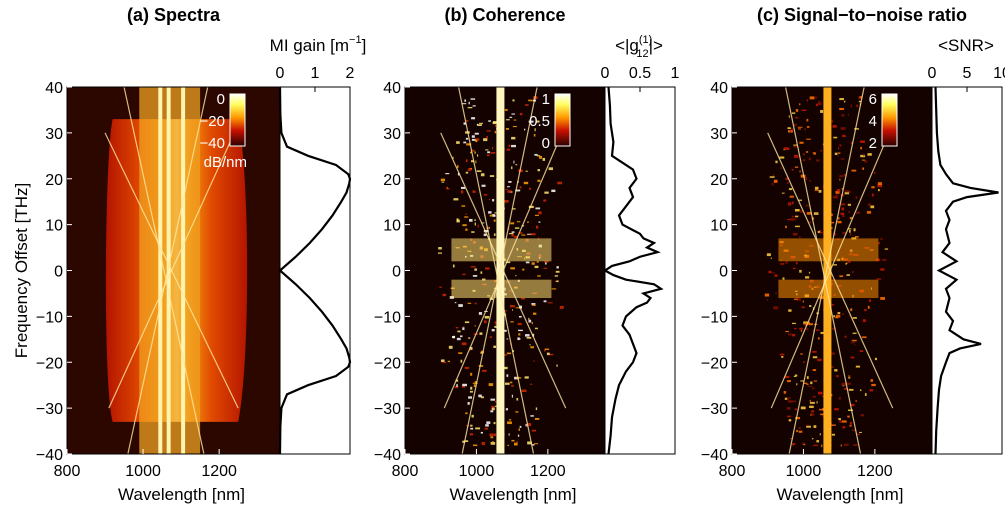  I want to click on colorbar-tick-label: 1, so click(546, 99).